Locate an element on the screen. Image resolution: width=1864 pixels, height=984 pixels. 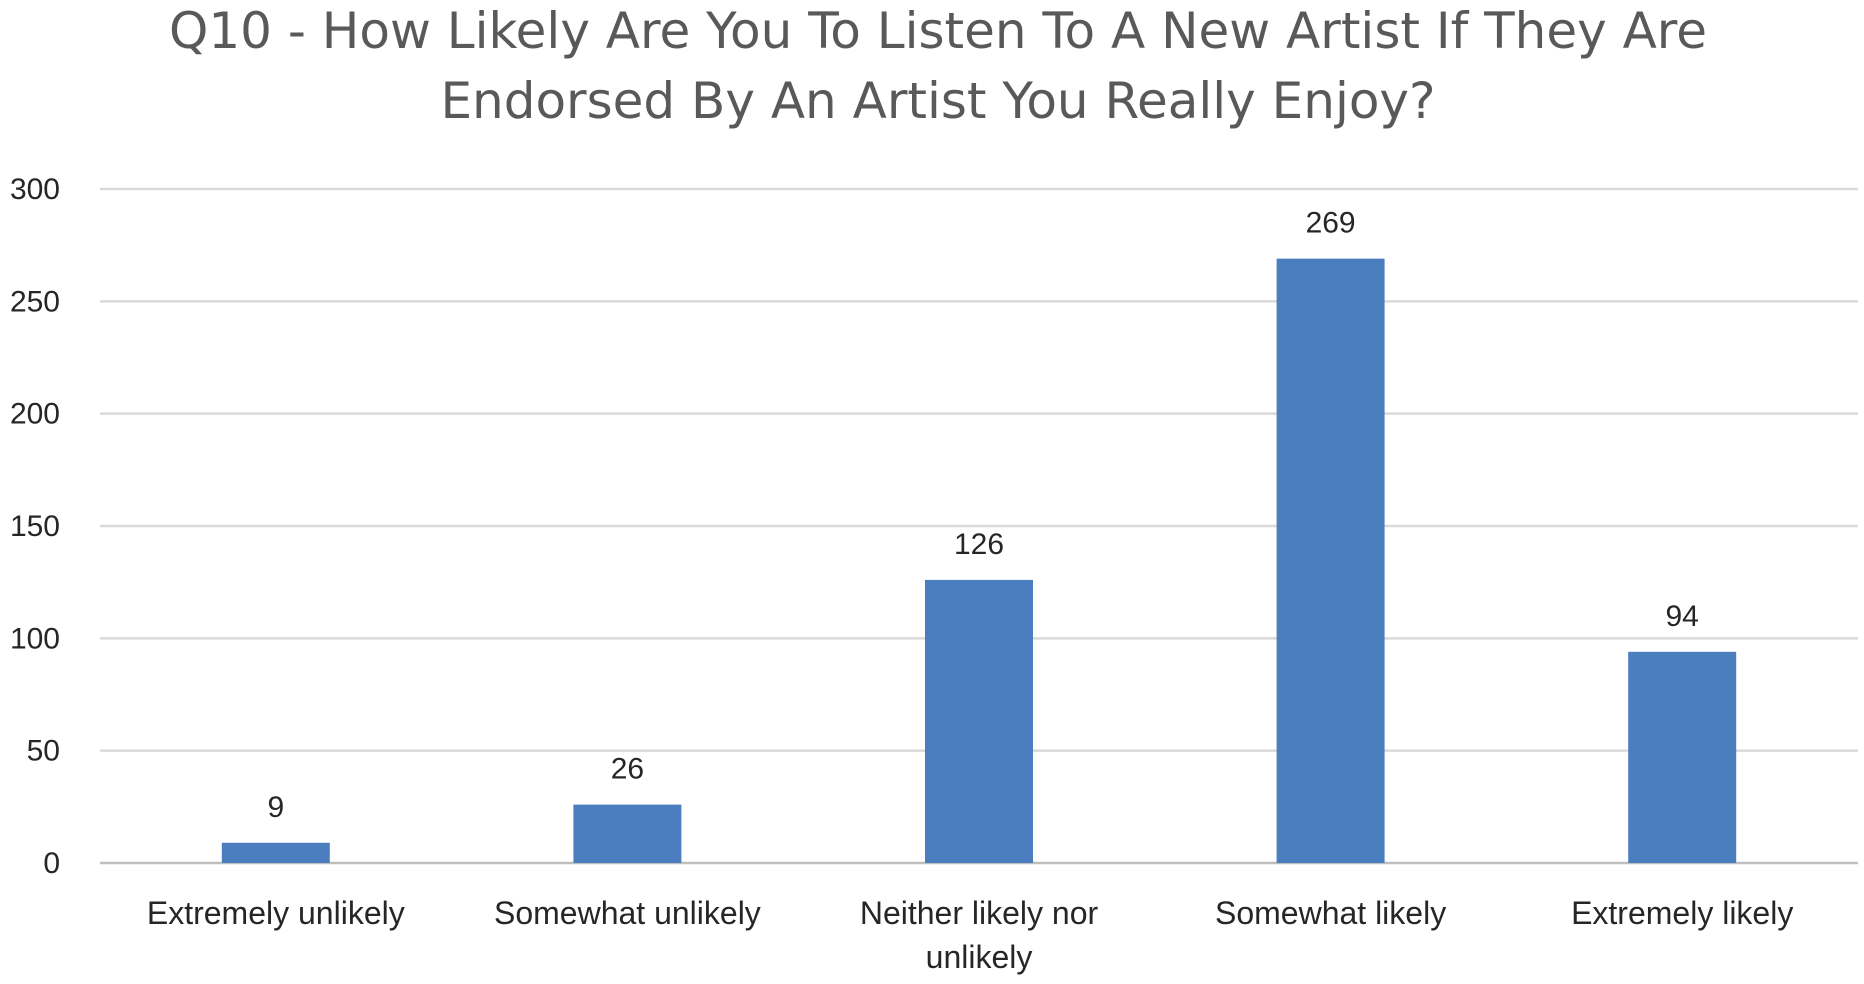
y-tick-label: 300 is located at coordinates (35, 189).